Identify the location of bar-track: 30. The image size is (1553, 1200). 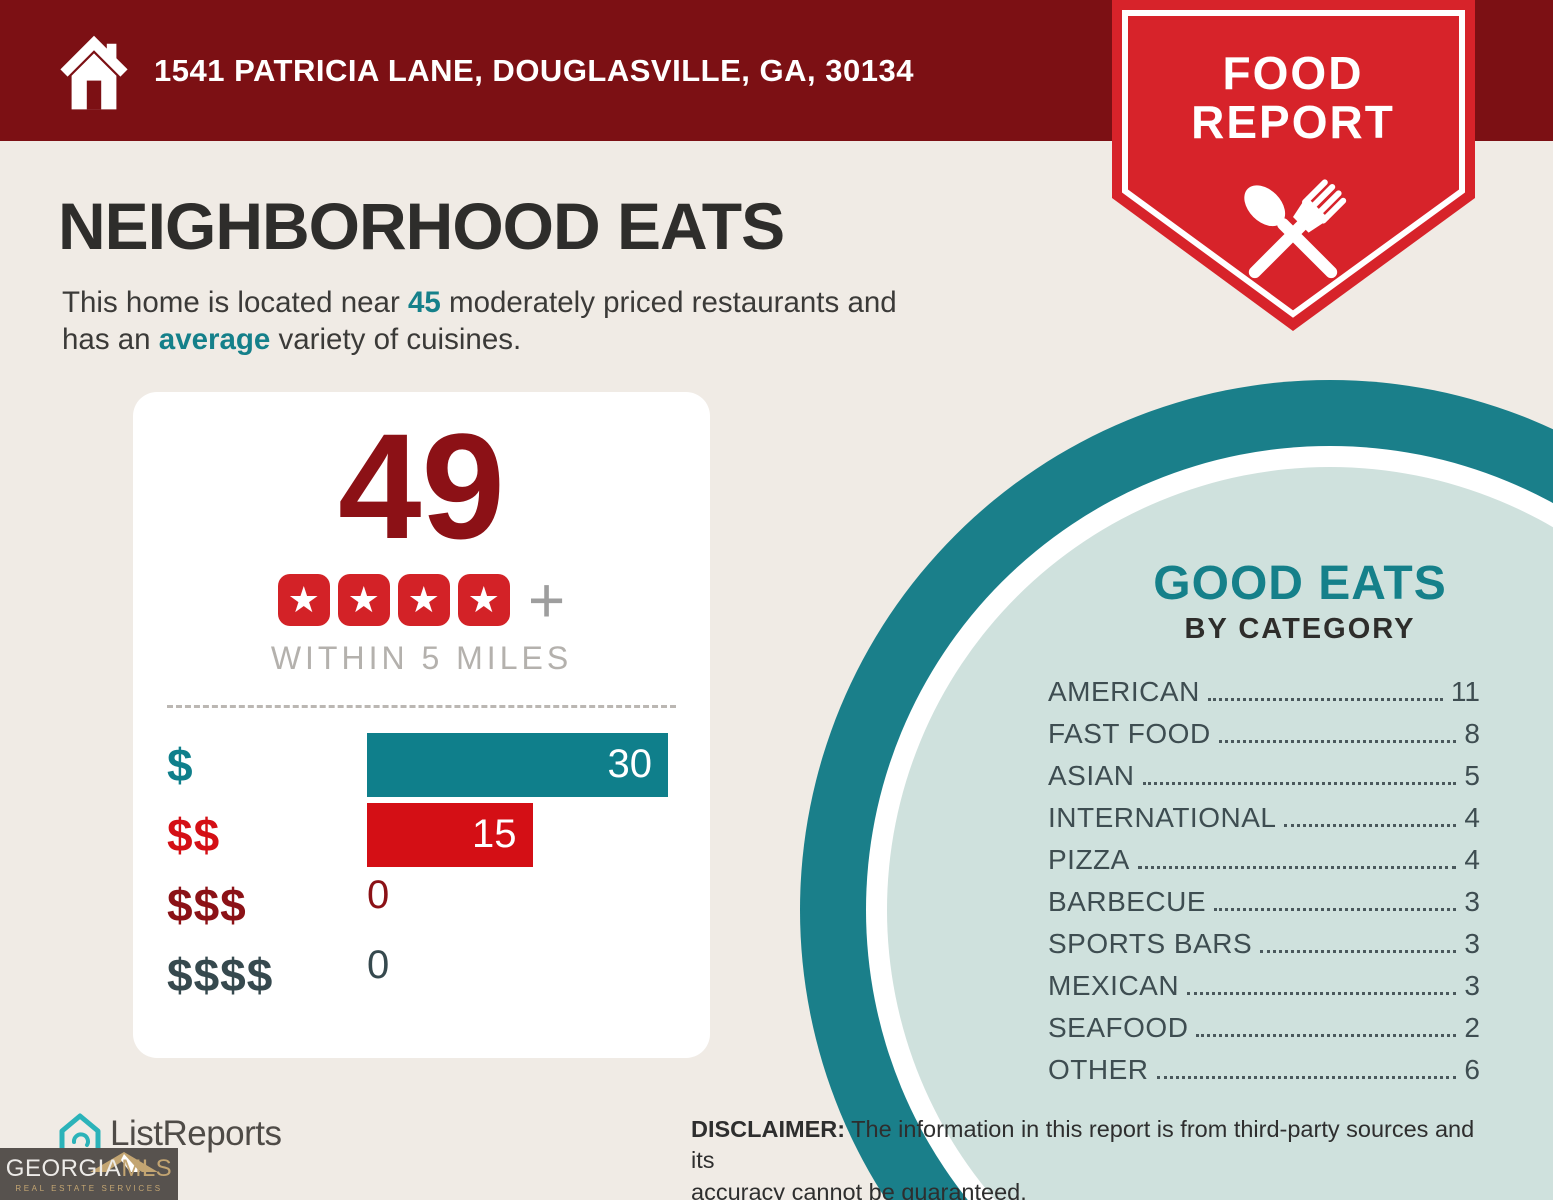
(517, 764).